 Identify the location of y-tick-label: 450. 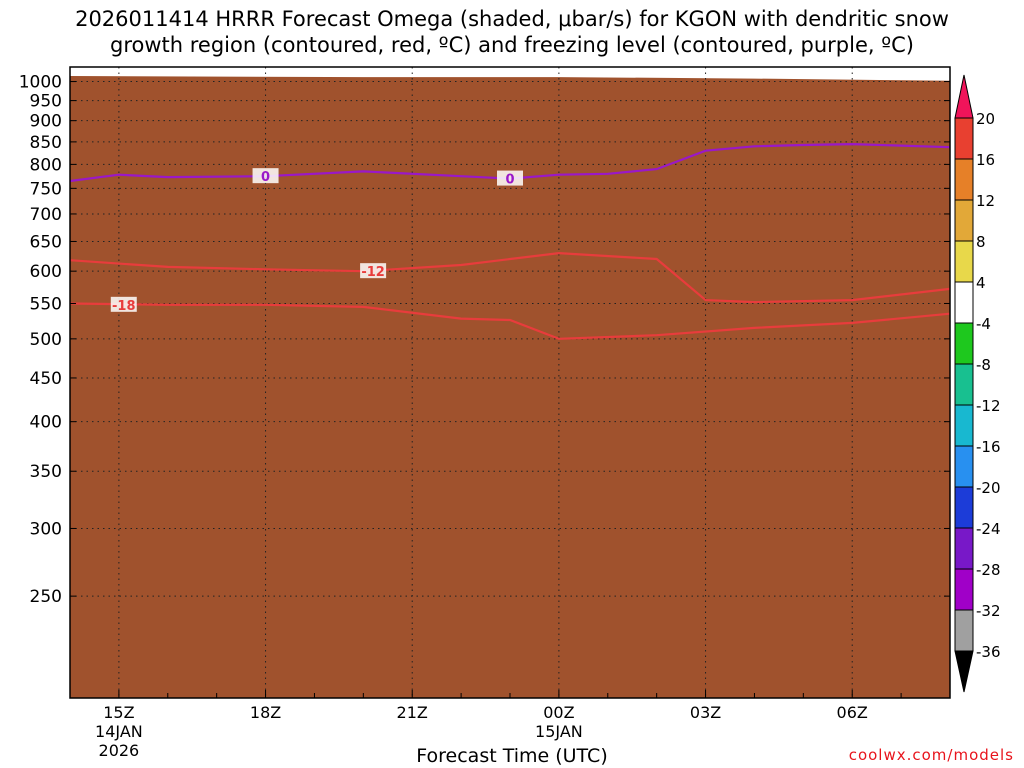
(46, 379).